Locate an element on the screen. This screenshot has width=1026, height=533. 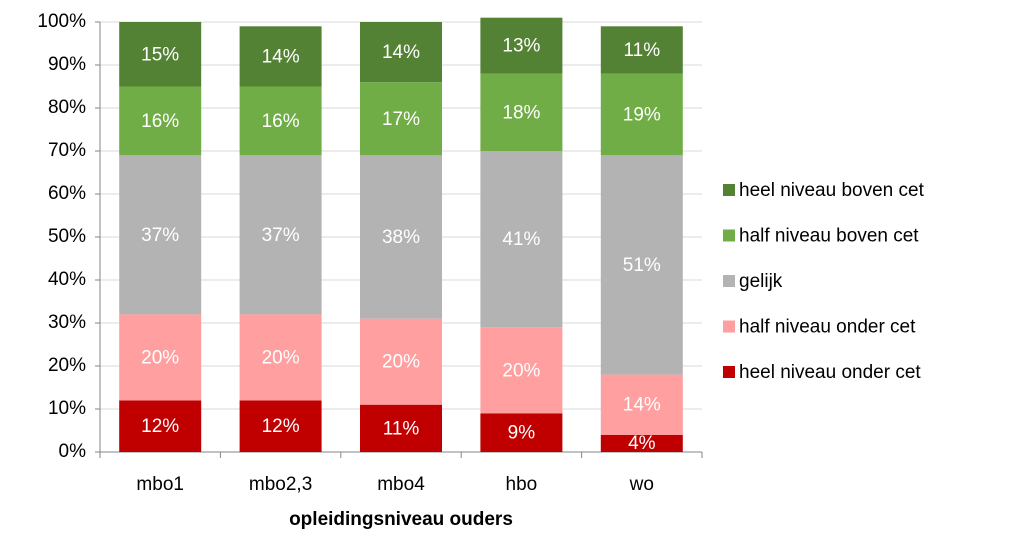
y-tick-label: 0% is located at coordinates (73, 451).